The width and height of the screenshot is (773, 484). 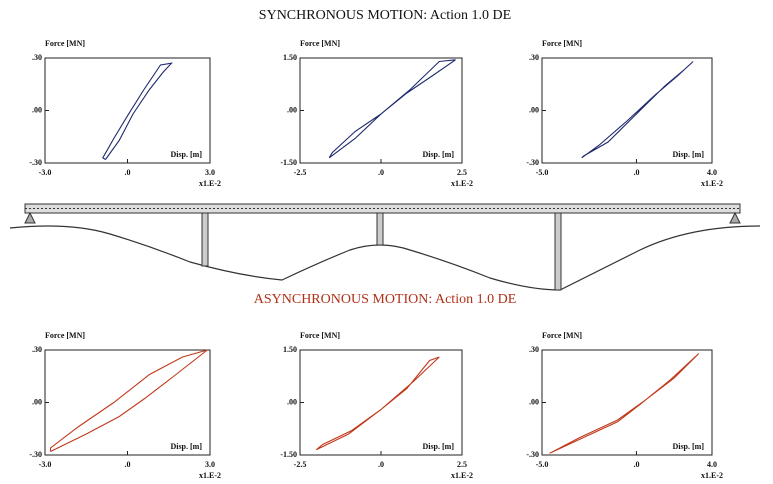 I want to click on abutment, so click(x=382, y=217).